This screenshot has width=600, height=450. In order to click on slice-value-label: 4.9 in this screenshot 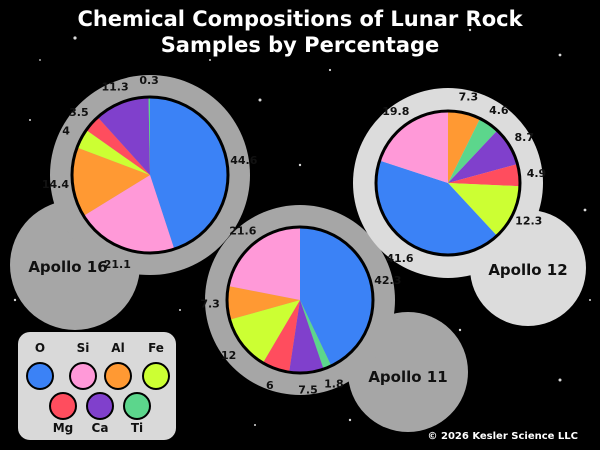, I will do `click(537, 173)`.